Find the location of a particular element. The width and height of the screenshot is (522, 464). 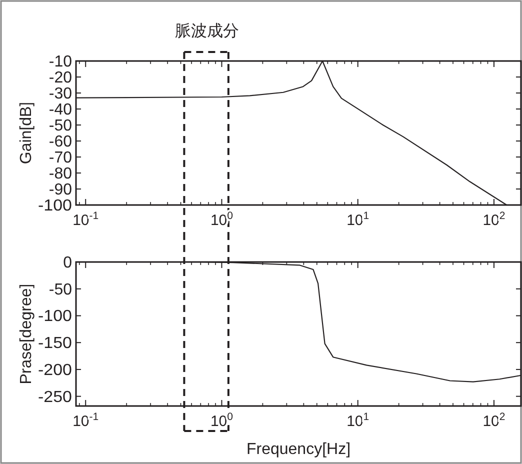

y-tick-label: -150 is located at coordinates (55, 343).